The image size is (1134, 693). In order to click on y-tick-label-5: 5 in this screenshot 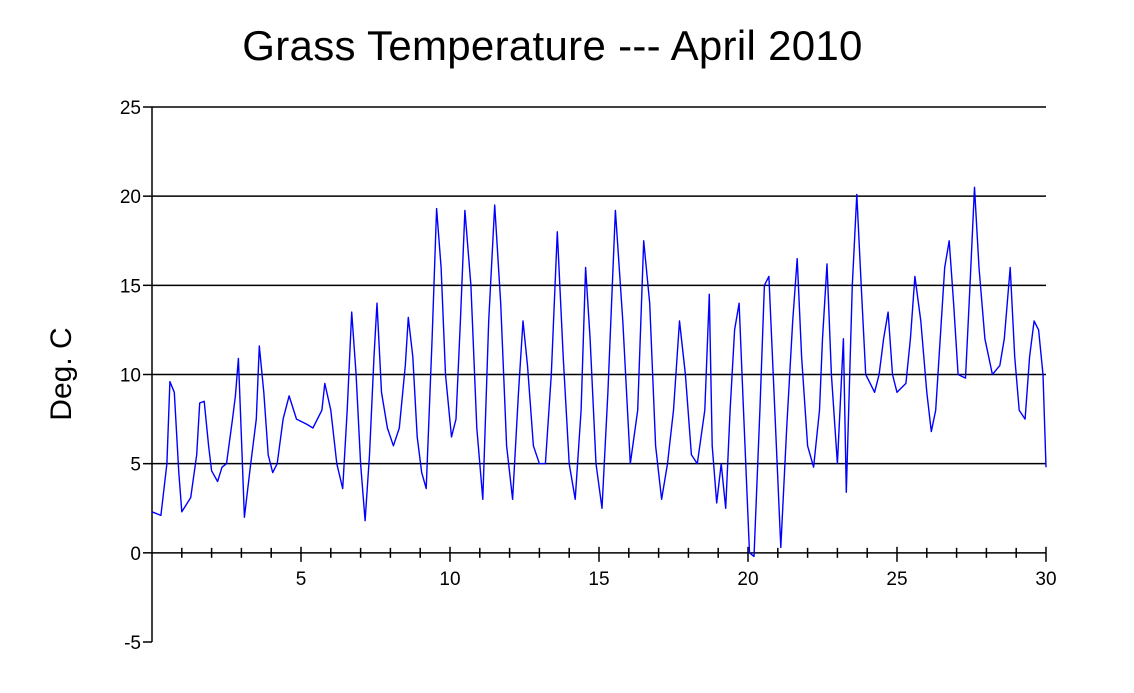, I will do `click(135, 465)`.